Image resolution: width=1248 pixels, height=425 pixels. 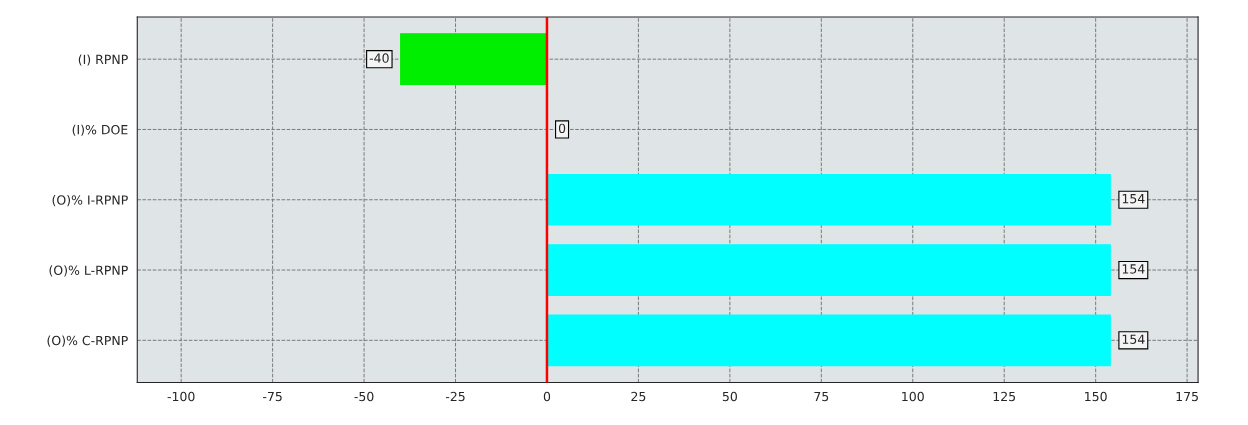 I want to click on y-tick-label: (O)% I-RPNP, so click(x=90, y=201).